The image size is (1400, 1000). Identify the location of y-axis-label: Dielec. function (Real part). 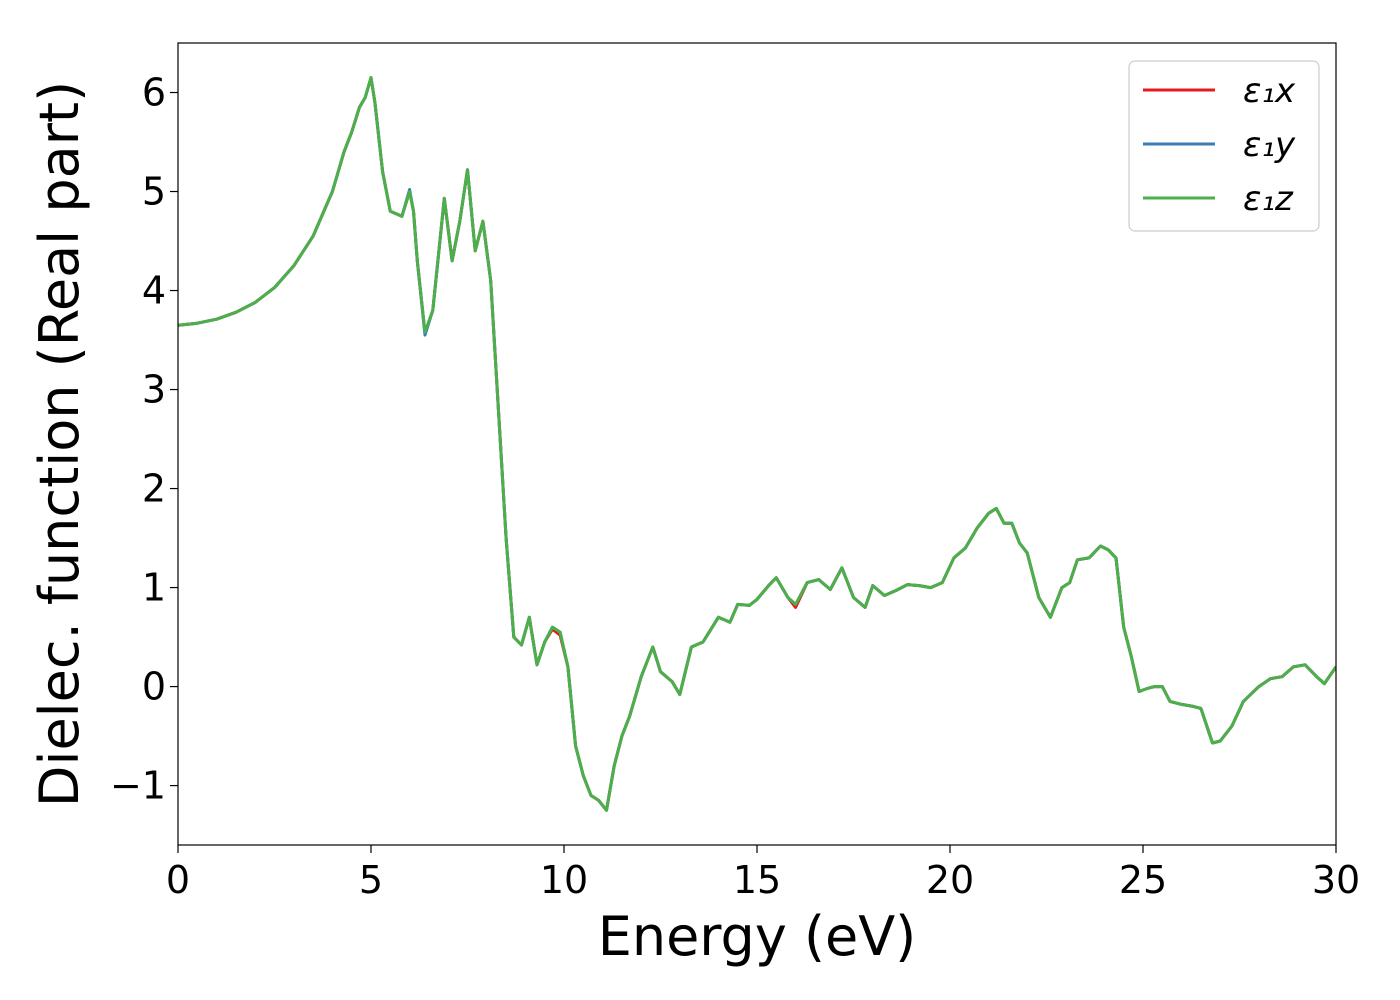
(59, 444).